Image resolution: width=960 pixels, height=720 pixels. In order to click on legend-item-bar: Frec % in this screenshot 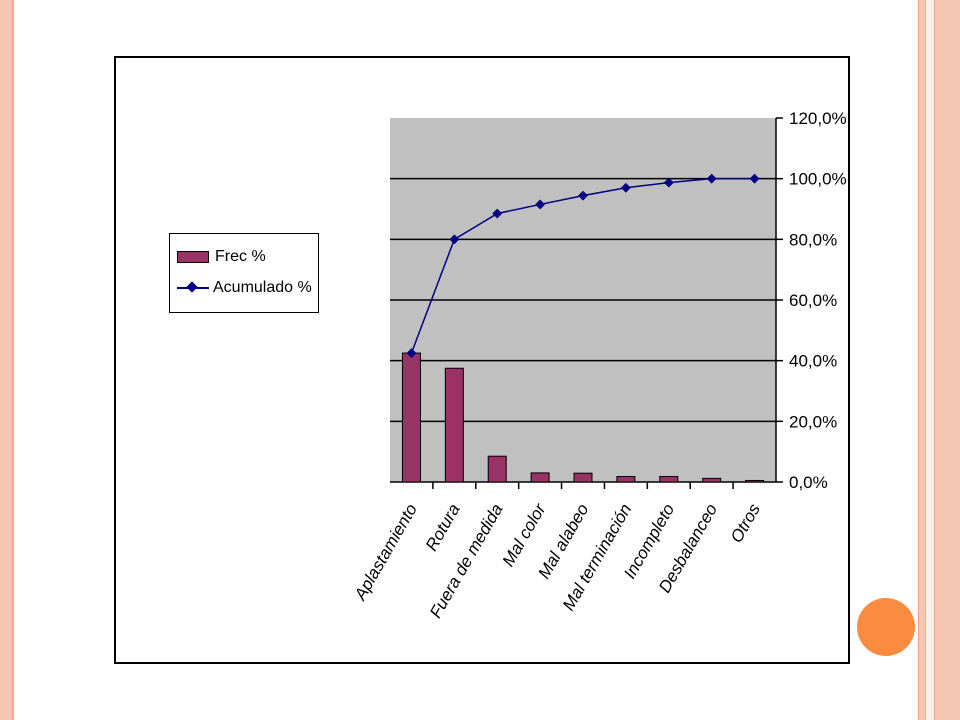, I will do `click(221, 257)`.